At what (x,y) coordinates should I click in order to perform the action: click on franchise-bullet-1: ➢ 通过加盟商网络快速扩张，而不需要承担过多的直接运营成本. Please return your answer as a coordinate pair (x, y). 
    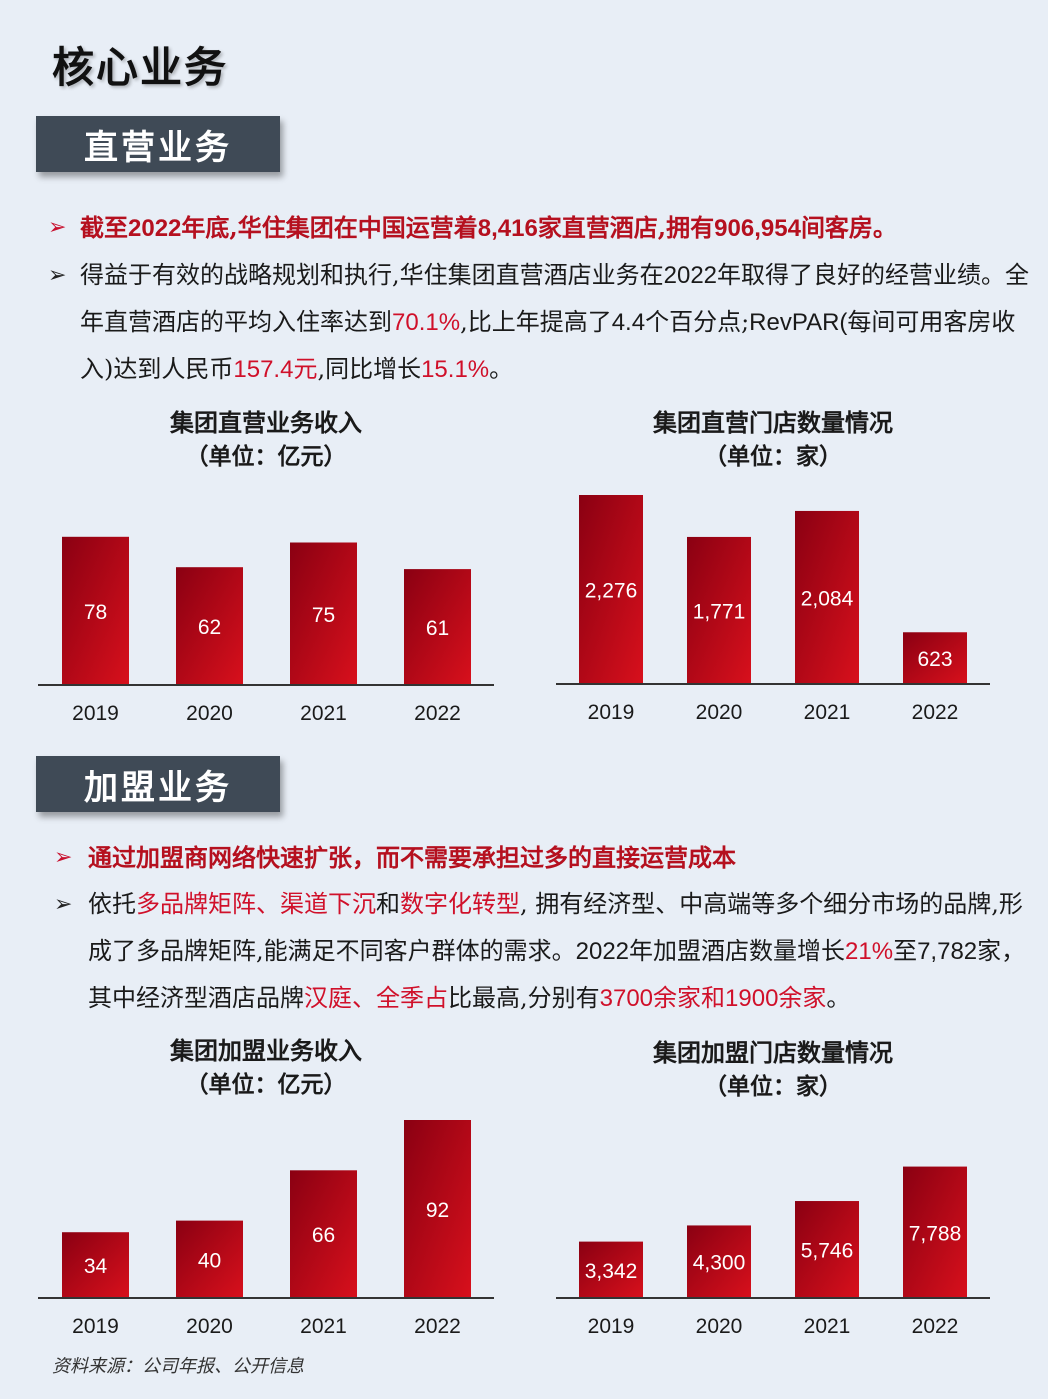
    Looking at the image, I should click on (543, 857).